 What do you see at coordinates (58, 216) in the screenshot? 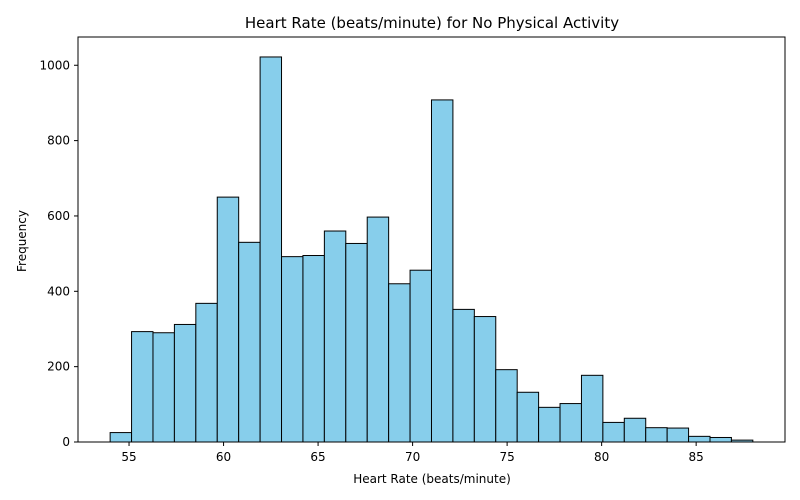
I see `y-tick-label: 600` at bounding box center [58, 216].